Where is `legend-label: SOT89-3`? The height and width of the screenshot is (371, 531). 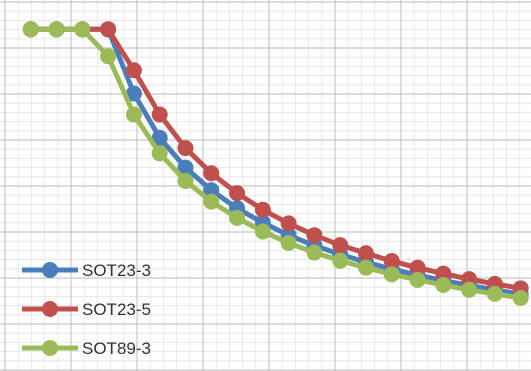
legend-label: SOT89-3 is located at coordinates (116, 348).